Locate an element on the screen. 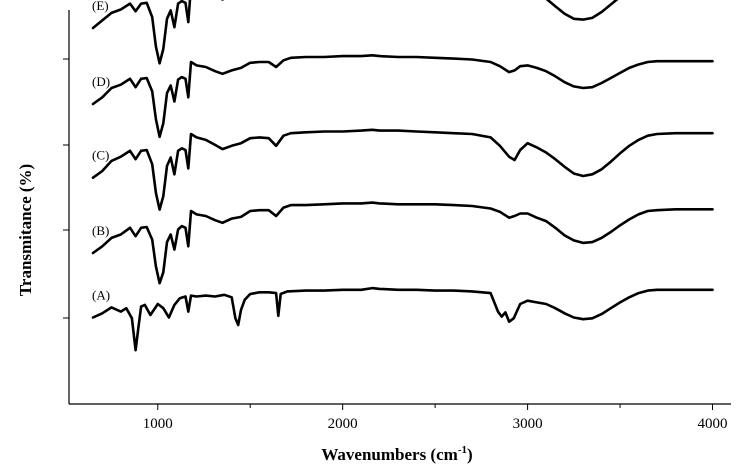 The width and height of the screenshot is (736, 468). series-label-d: (D) is located at coordinates (101, 81).